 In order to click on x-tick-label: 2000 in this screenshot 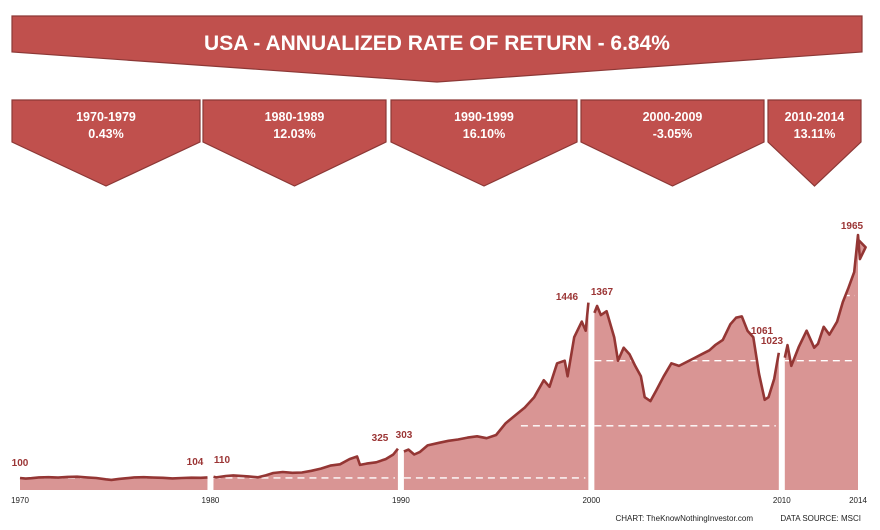, I will do `click(591, 500)`.